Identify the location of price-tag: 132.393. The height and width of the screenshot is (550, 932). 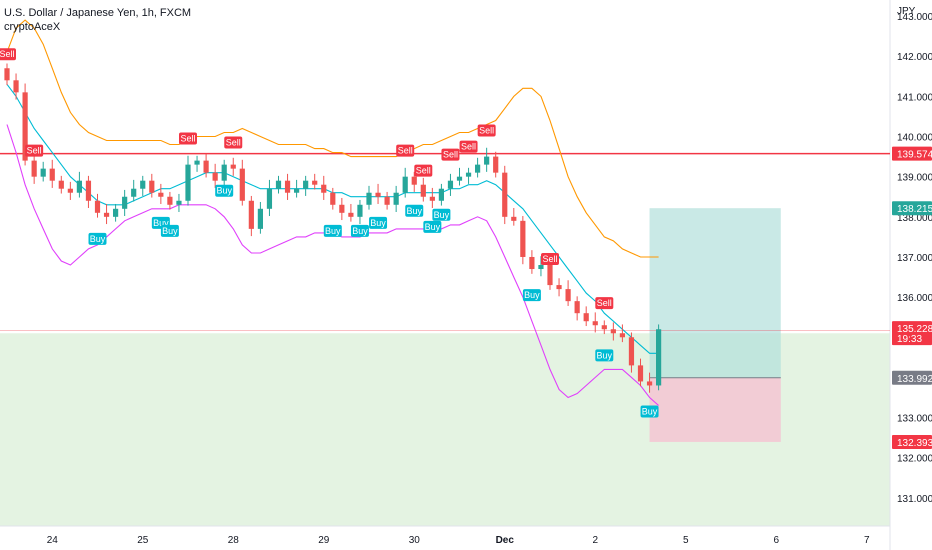
(912, 441).